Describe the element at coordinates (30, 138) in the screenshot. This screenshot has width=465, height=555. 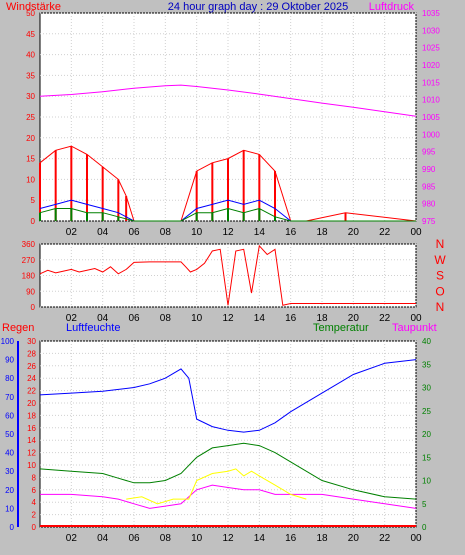
I see `wind-y-tick: 20` at that location.